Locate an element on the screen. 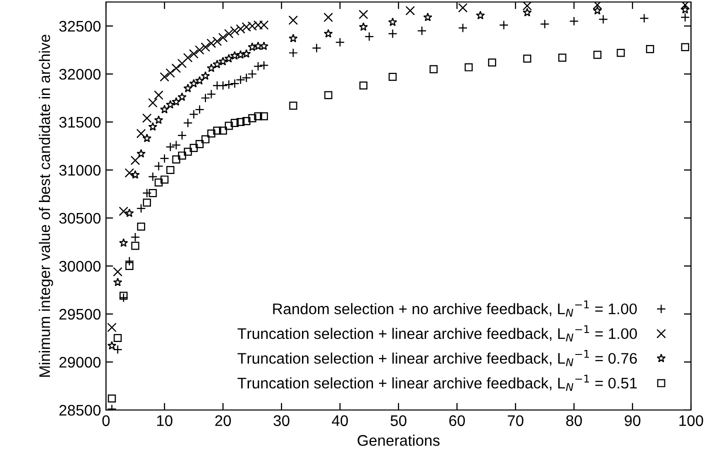 This screenshot has height=468, width=711. y-tick-label: 31500 is located at coordinates (80, 122).